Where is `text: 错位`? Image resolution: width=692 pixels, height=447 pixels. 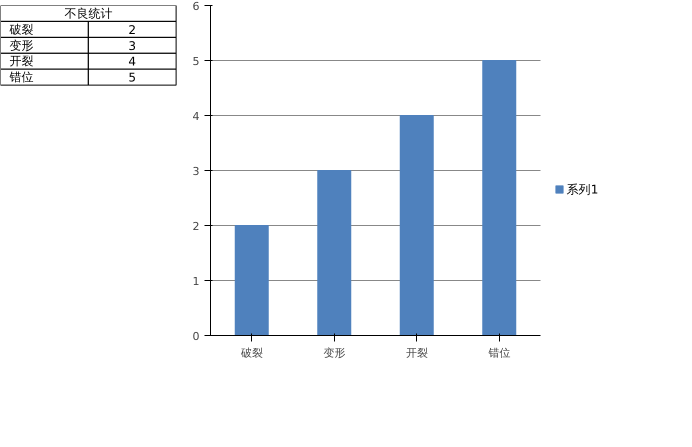
text: 错位 is located at coordinates (21, 77).